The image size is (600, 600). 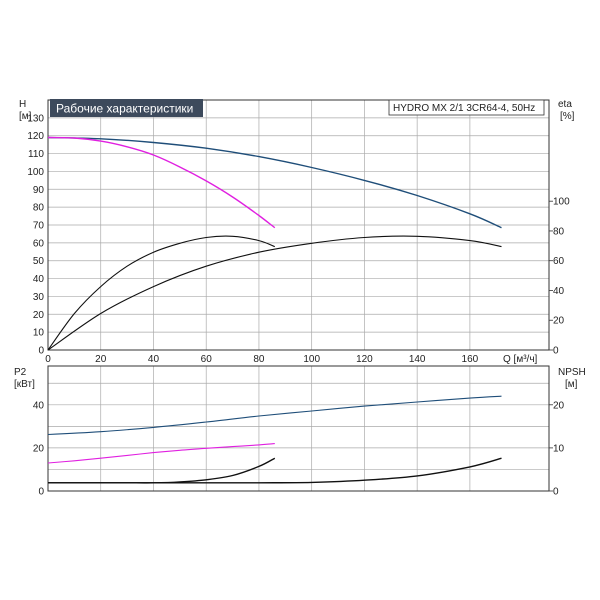 What do you see at coordinates (39, 226) in the screenshot?
I see `h-tick-label: 70` at bounding box center [39, 226].